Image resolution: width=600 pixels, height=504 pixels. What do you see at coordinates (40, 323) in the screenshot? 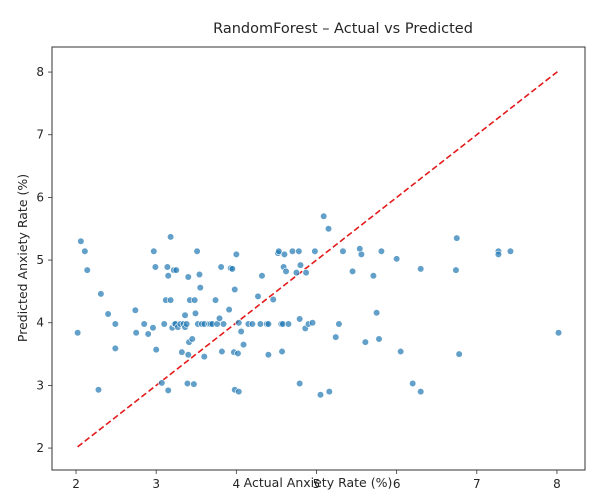
I see `y-tick-label: 4` at bounding box center [40, 323].